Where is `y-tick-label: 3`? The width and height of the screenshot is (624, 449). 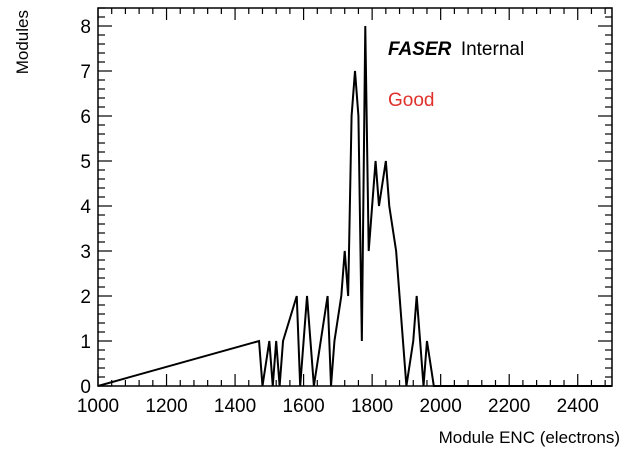
y-tick-label: 3 is located at coordinates (85, 252).